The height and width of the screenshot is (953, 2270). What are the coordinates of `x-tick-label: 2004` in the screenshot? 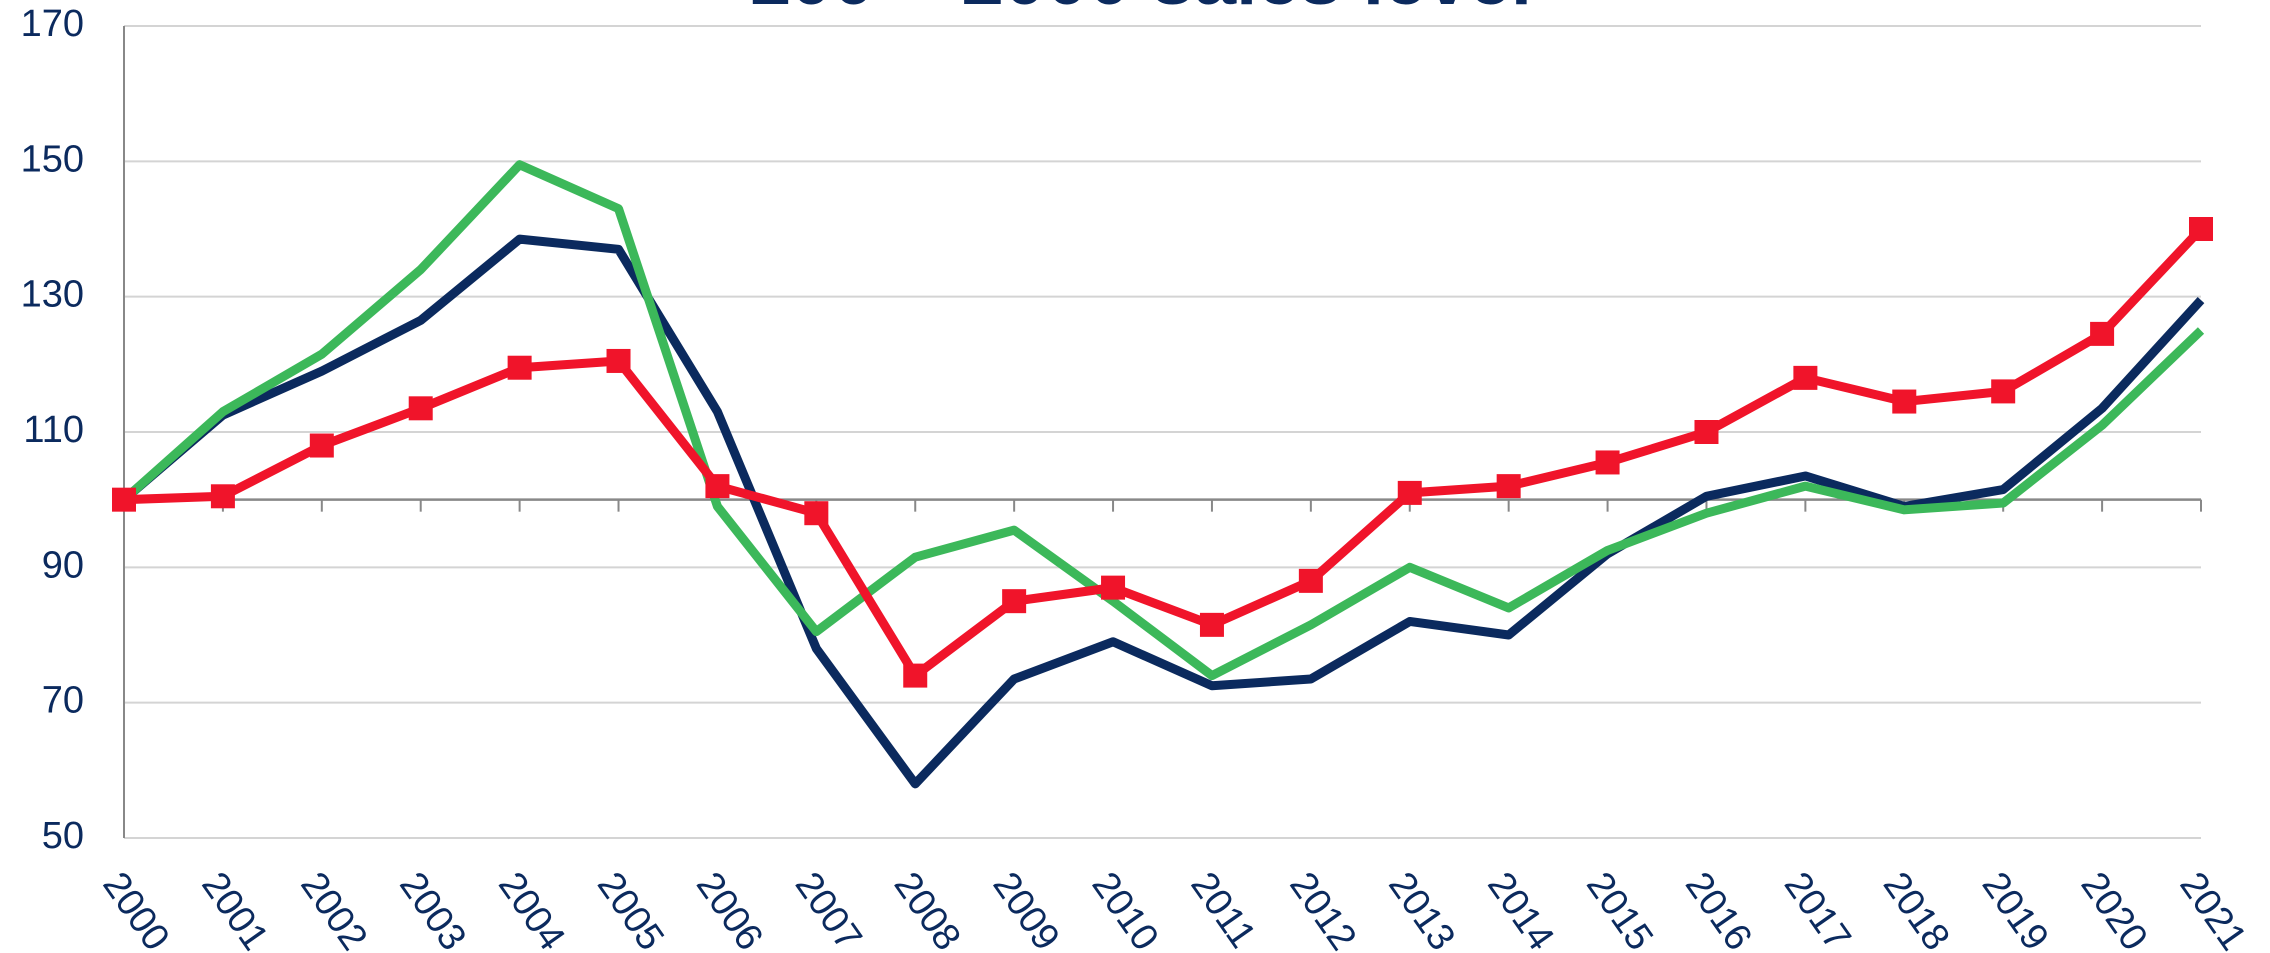 It's located at (531, 909).